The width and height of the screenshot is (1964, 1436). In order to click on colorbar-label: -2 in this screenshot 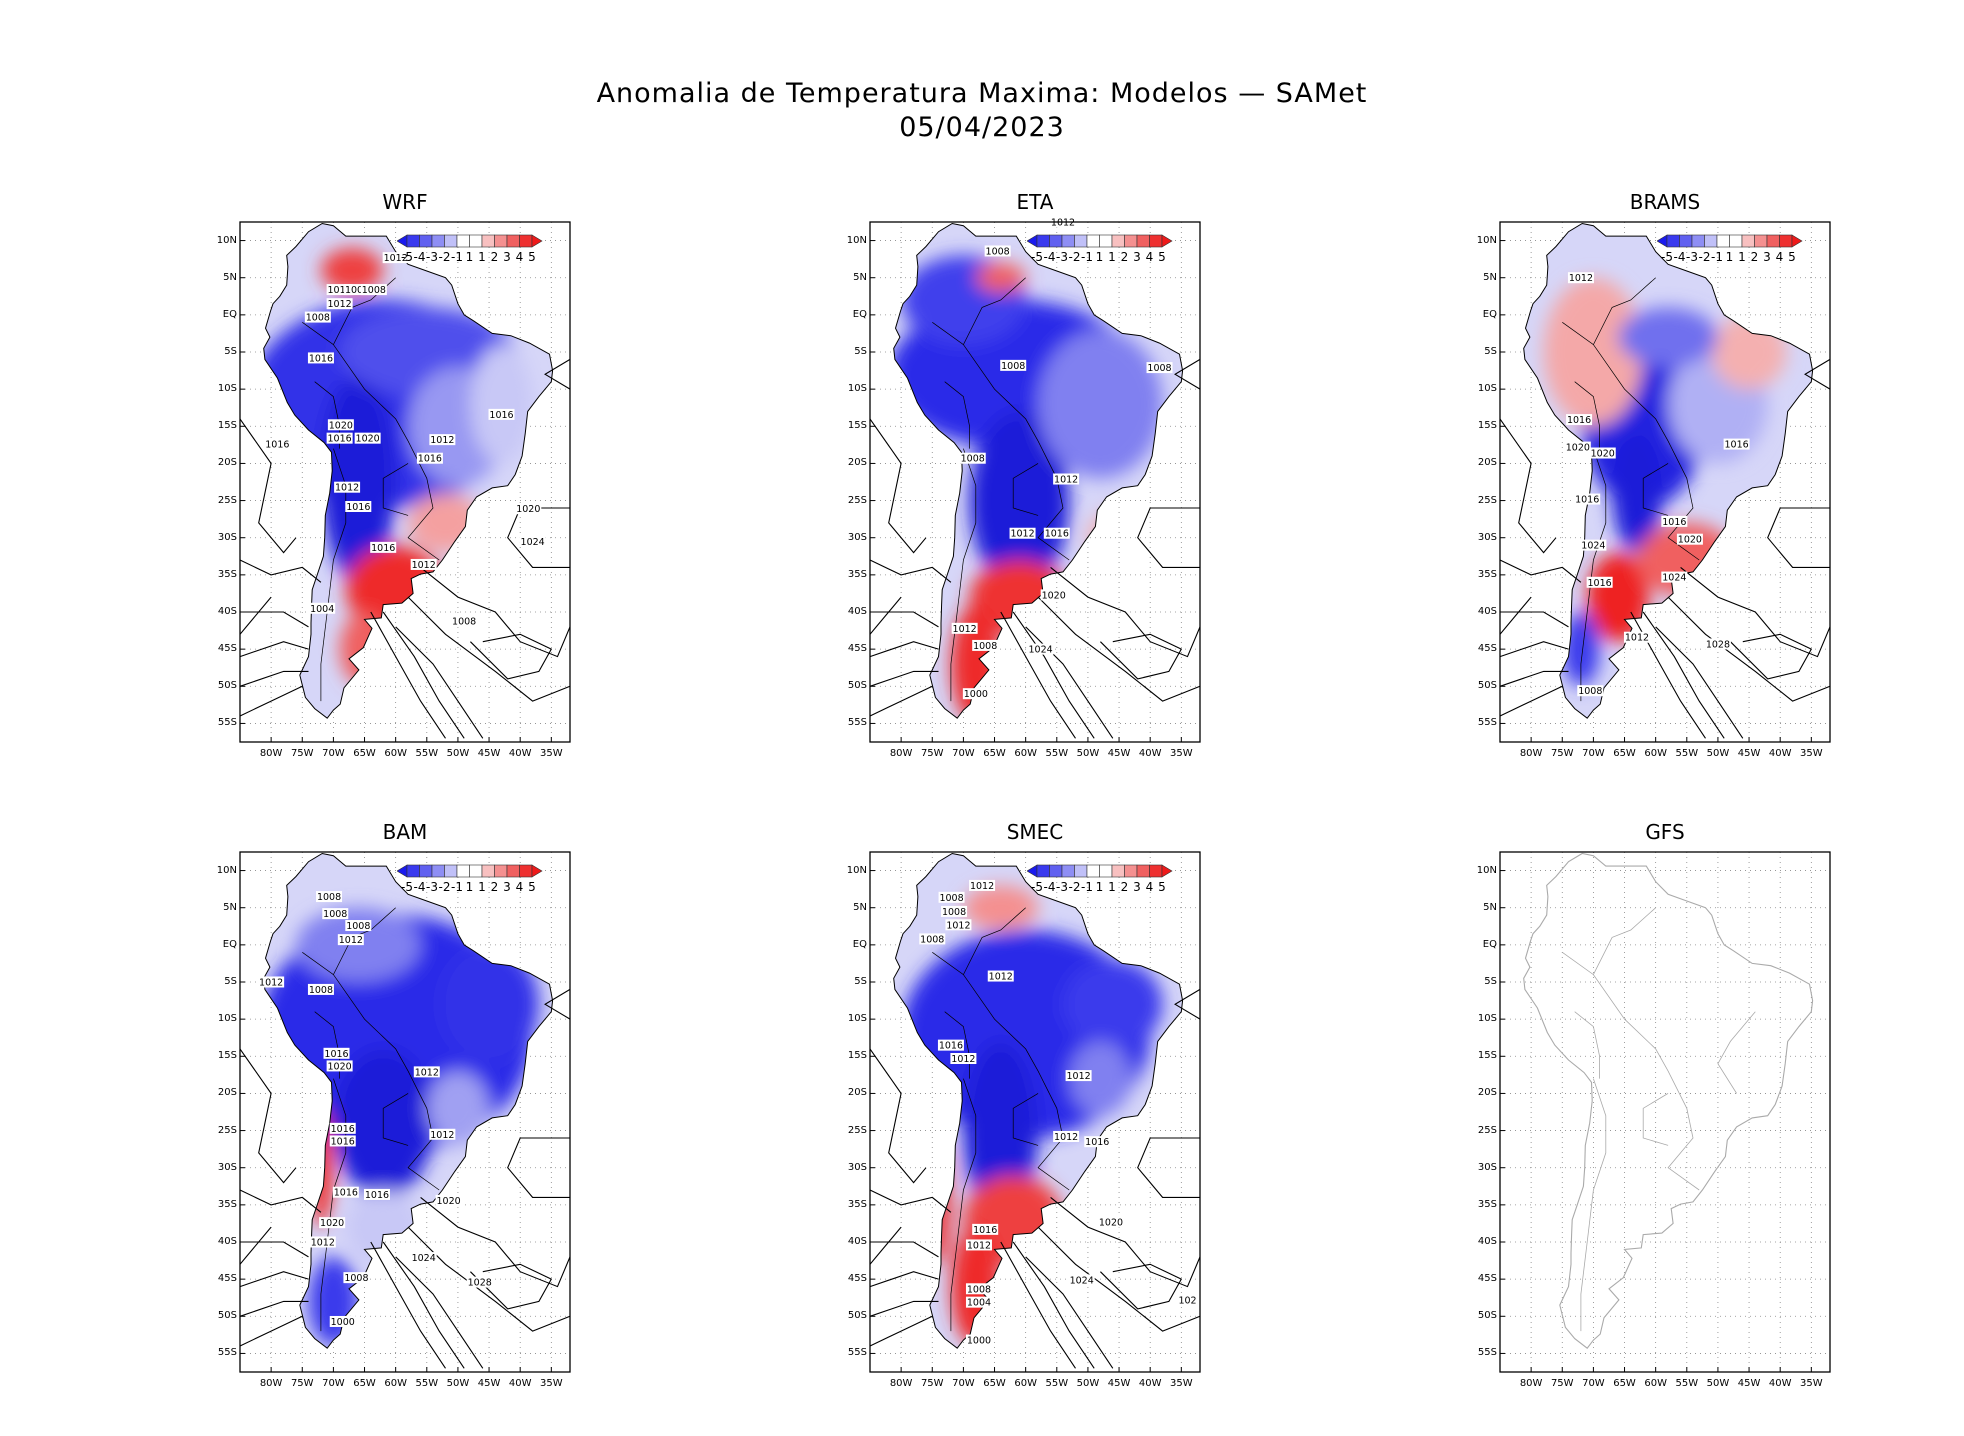, I will do `click(1074, 257)`.